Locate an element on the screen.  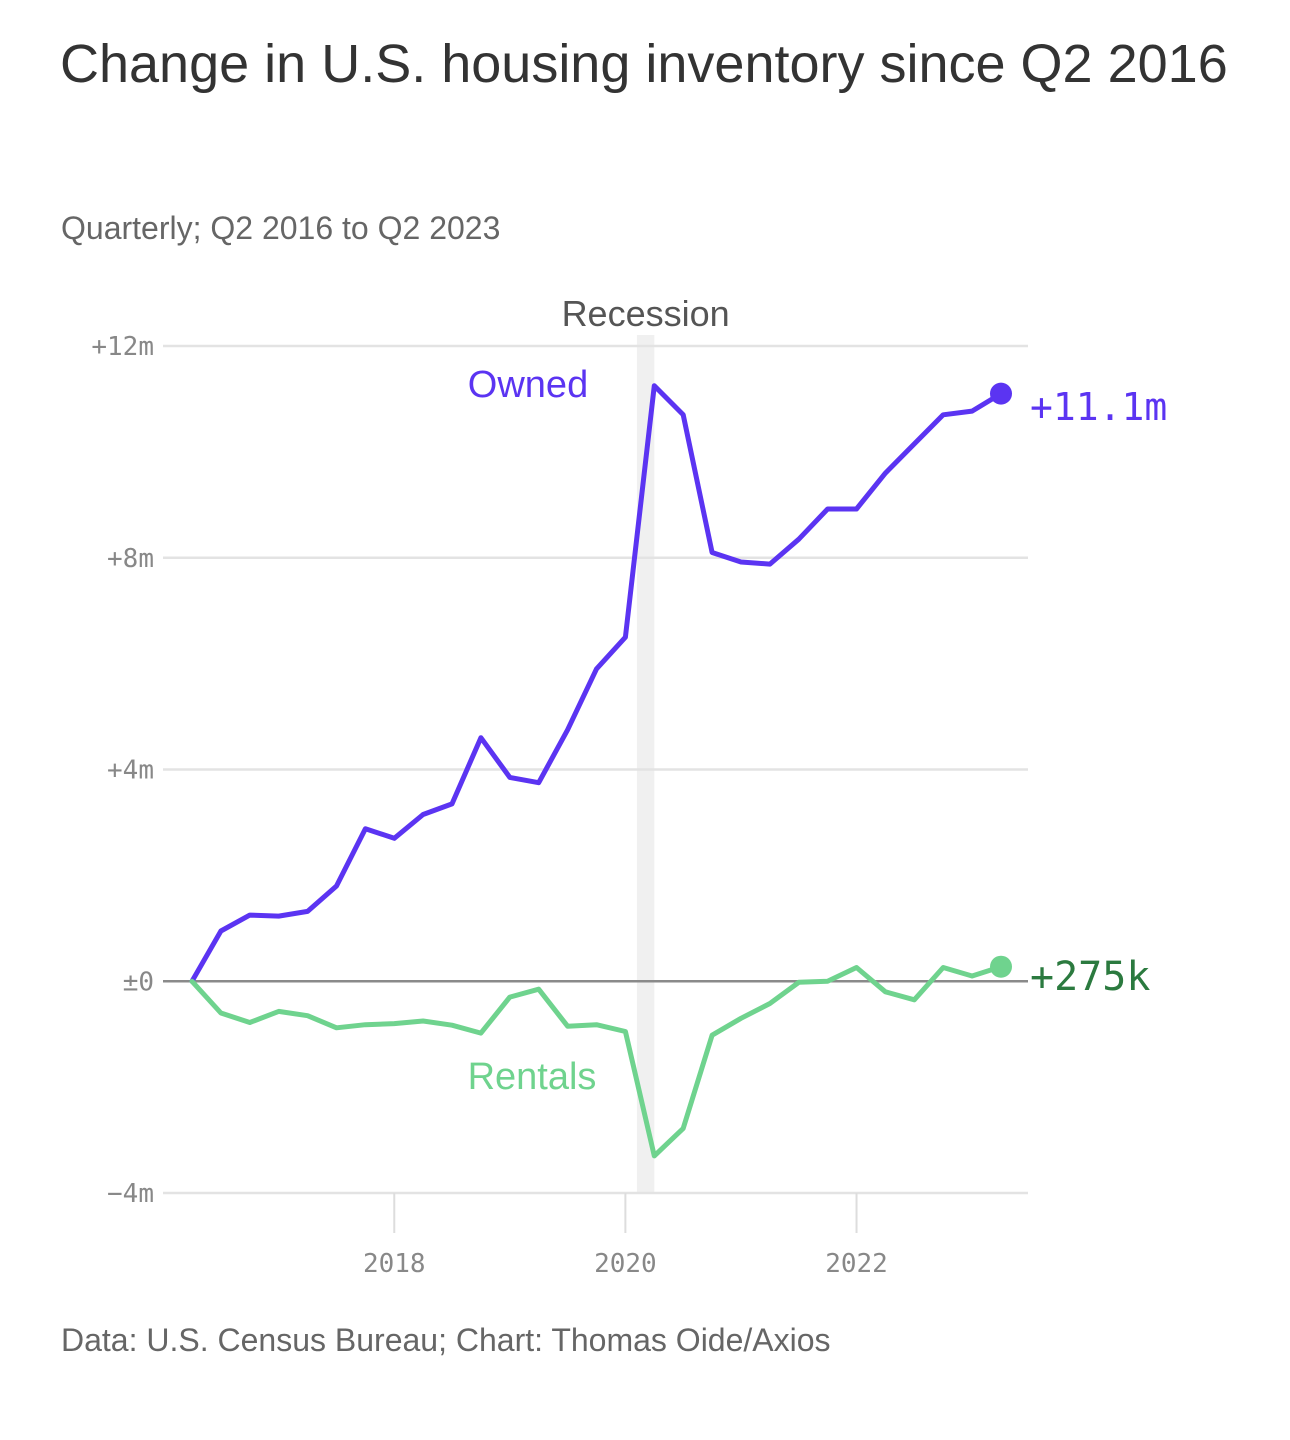
series-label-owned: Owned is located at coordinates (528, 385).